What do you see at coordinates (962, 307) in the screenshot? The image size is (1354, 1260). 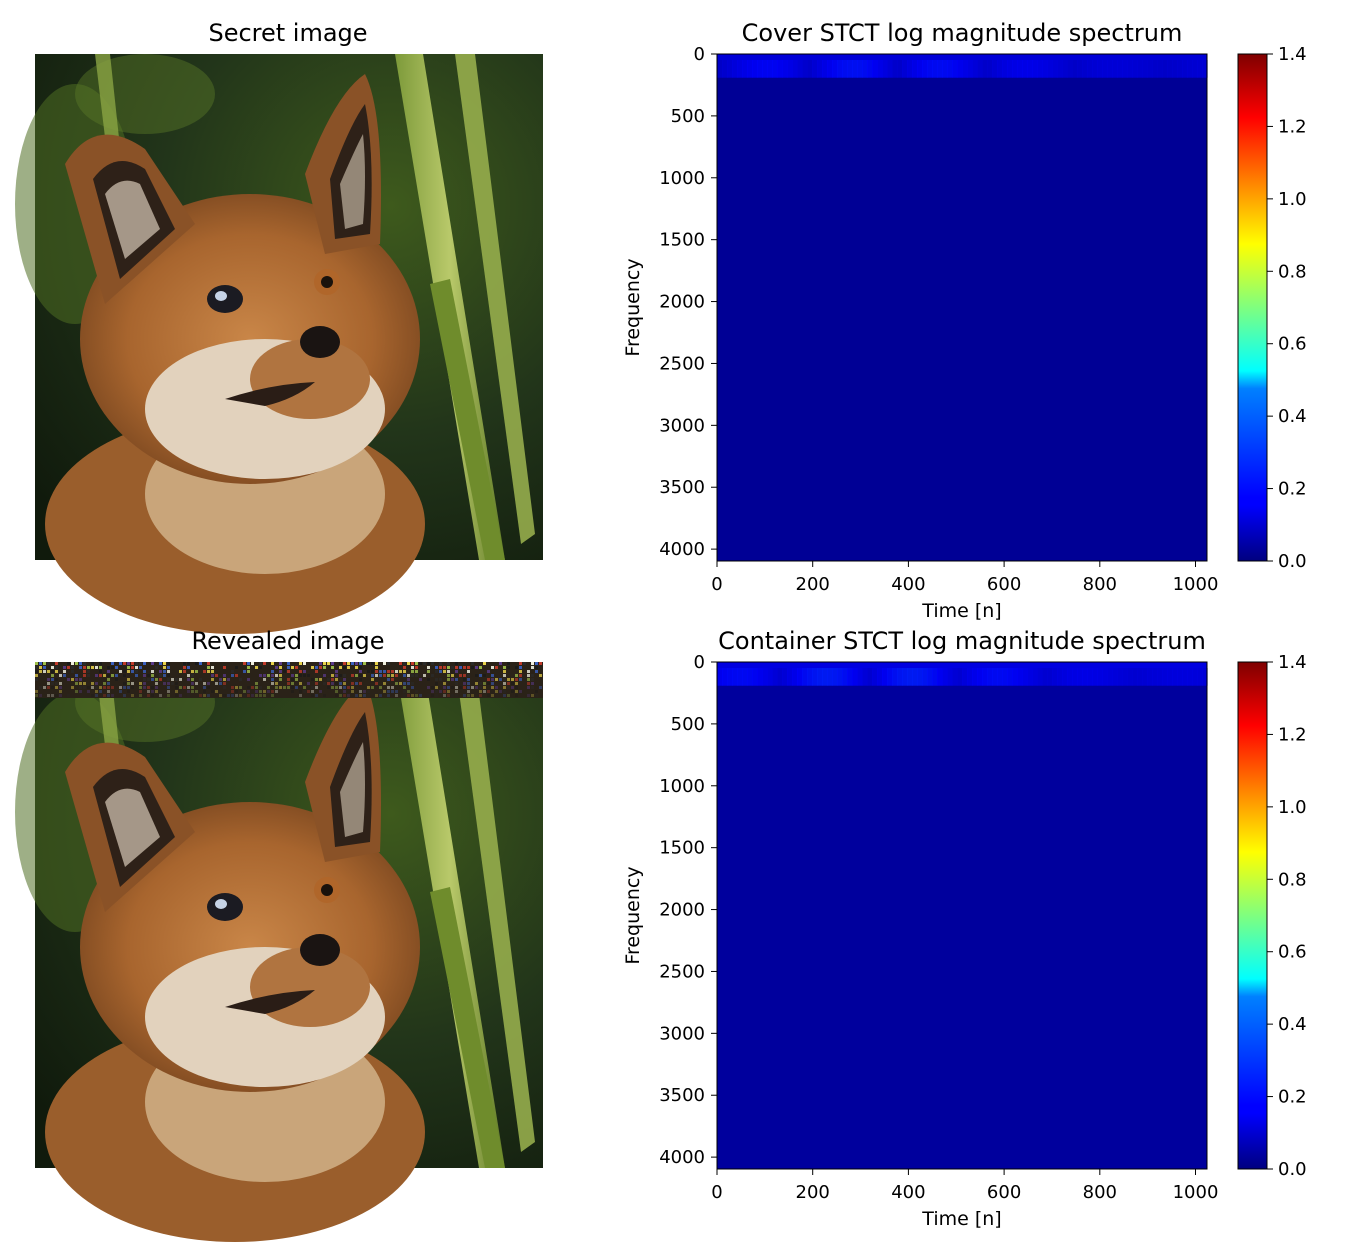 I see `cover-heatmap-background` at bounding box center [962, 307].